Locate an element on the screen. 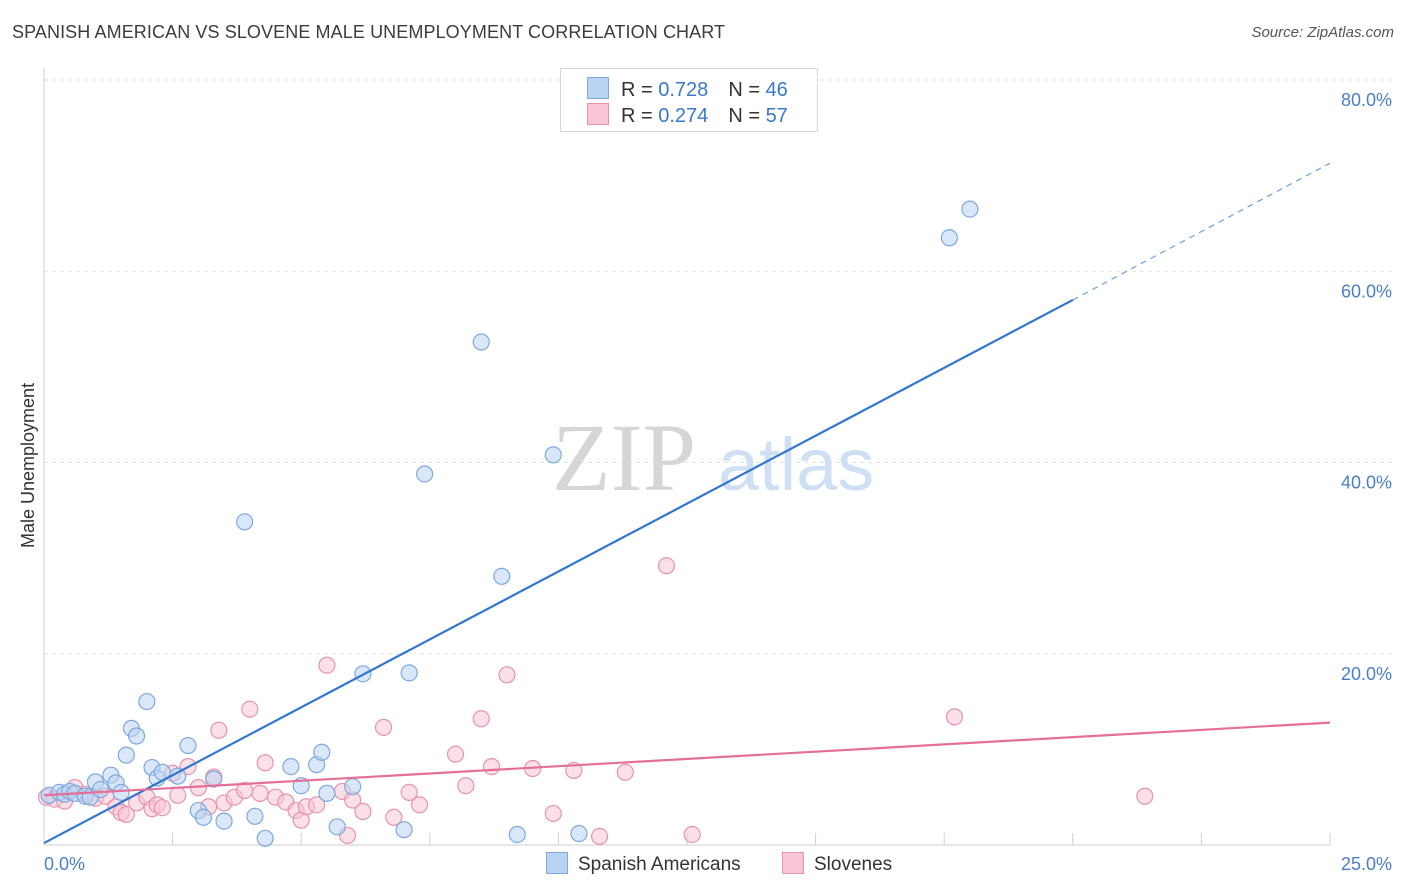 Image resolution: width=1406 pixels, height=892 pixels. x-tick-label: 25.0% is located at coordinates (1366, 864).